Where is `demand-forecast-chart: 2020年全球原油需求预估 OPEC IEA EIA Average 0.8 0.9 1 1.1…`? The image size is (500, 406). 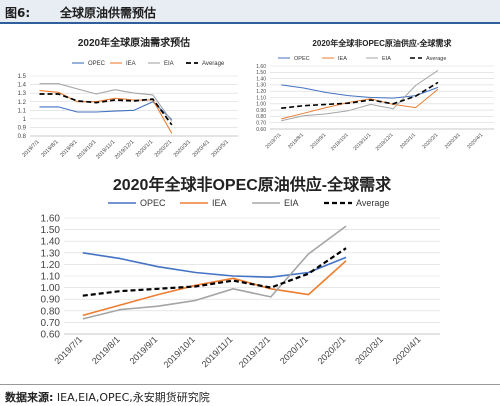
demand-forecast-chart: 2020年全球原油需求预估 OPEC IEA EIA Average 0.8 0.9 1 1.1… is located at coordinates (128, 98).